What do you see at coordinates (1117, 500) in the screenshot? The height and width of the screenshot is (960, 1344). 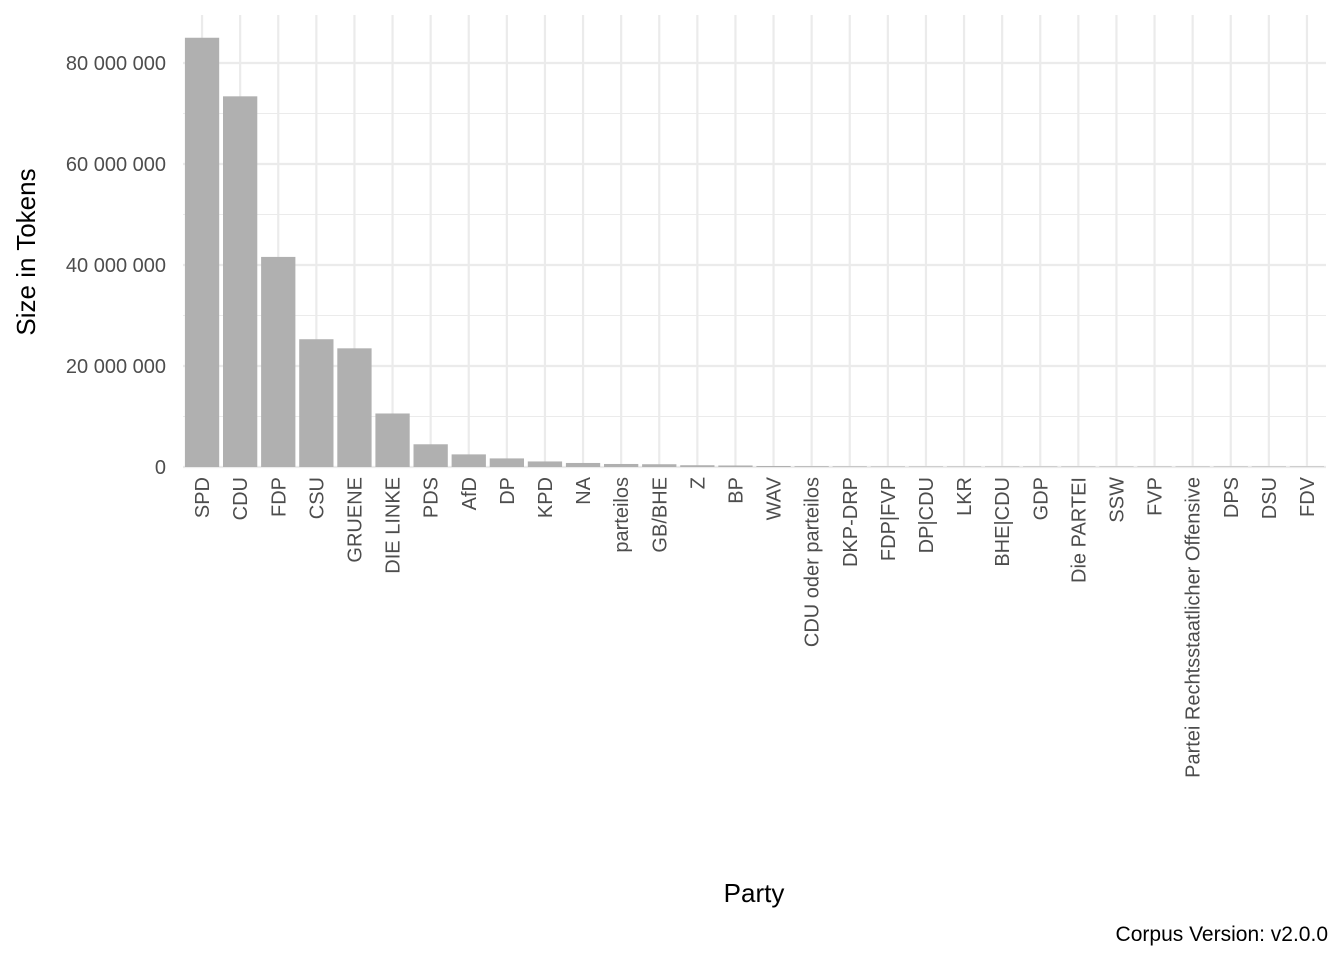 I see `x-tick-label: SSW` at bounding box center [1117, 500].